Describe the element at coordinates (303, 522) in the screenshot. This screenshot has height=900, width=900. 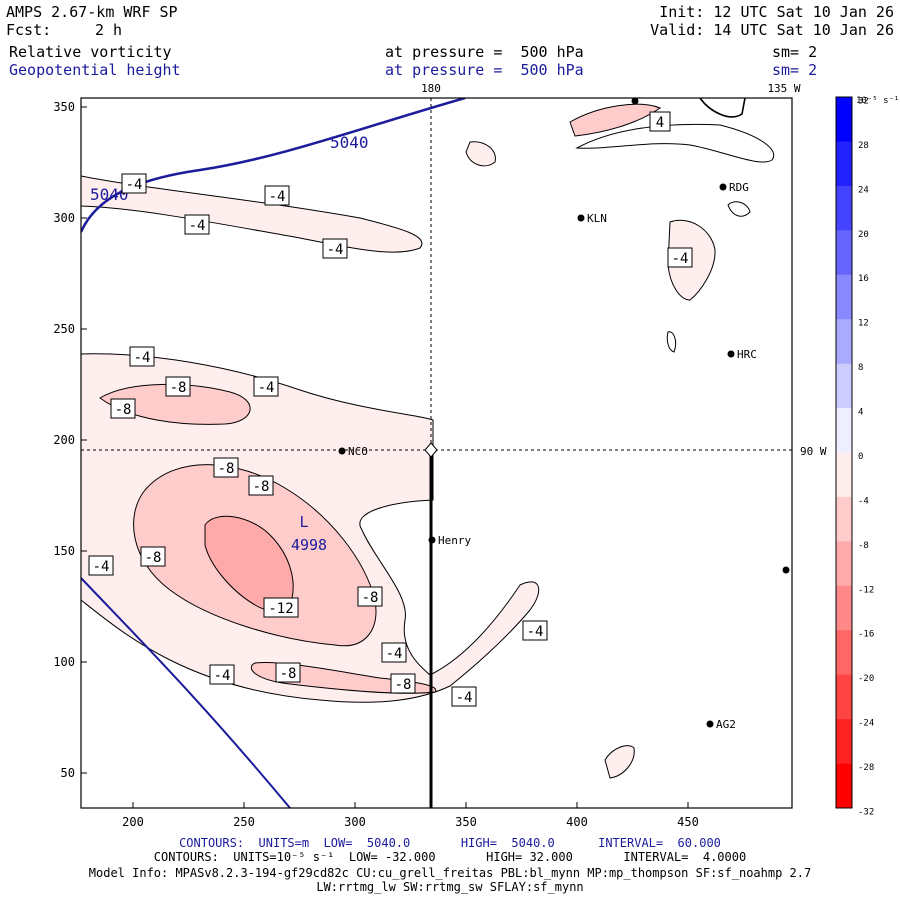
I see `low-center-letter: L` at that location.